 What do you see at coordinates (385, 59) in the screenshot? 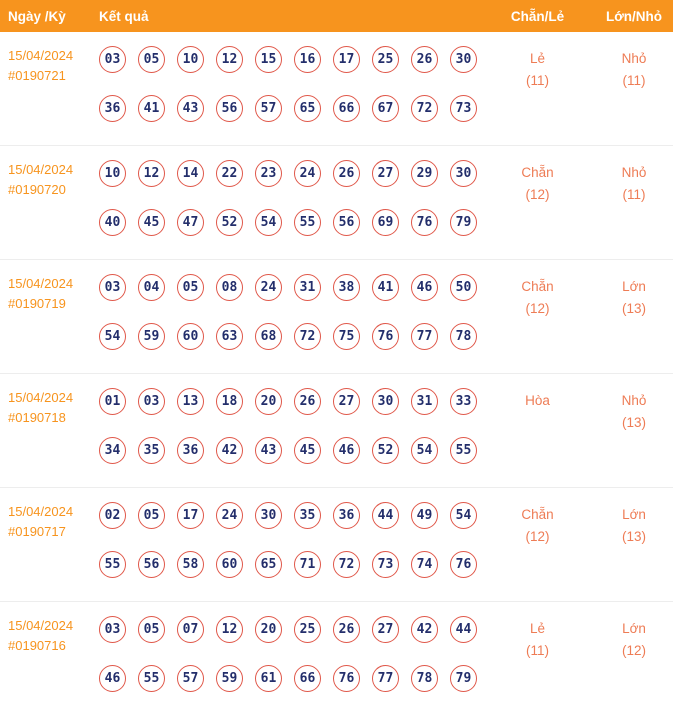
I see `lottery-number-ball: 25` at bounding box center [385, 59].